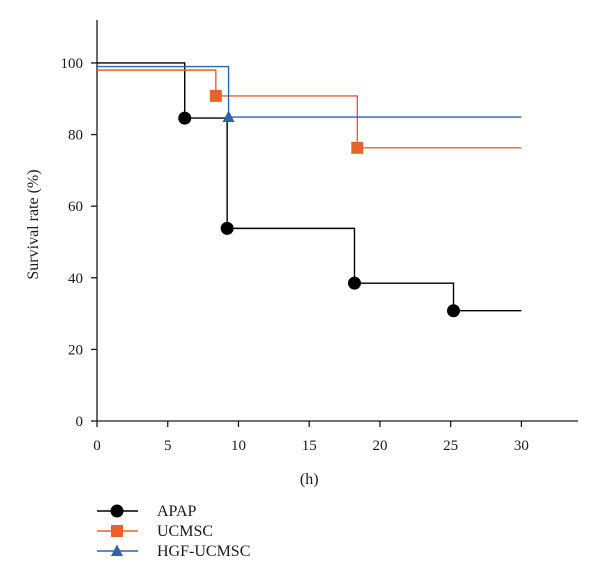  Describe the element at coordinates (75, 207) in the screenshot. I see `y-tick-label-60: 60` at that location.